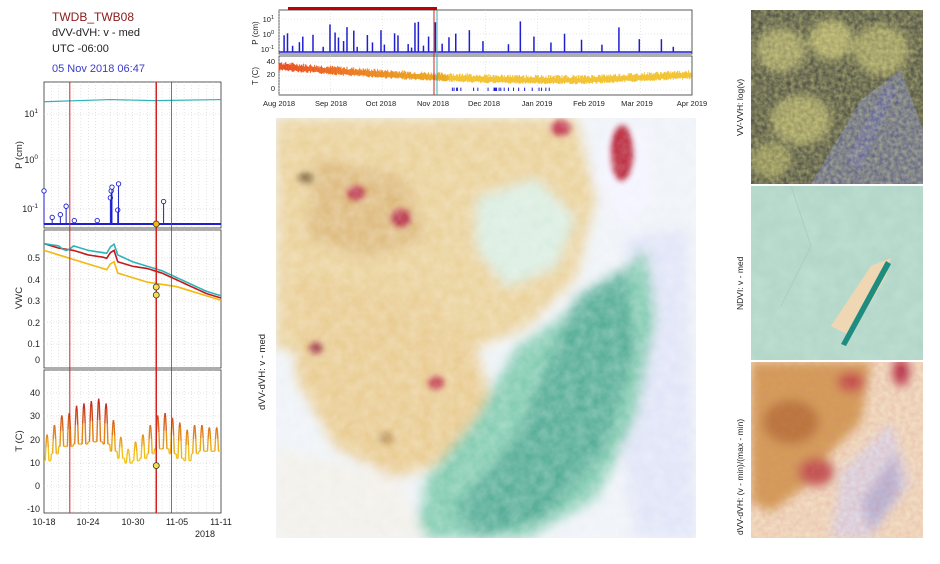 Image resolution: width=940 pixels, height=564 pixels. Describe the element at coordinates (740, 455) in the screenshot. I see `right-bot-label: dVV-dVH: (v - min)/(max - min)` at that location.